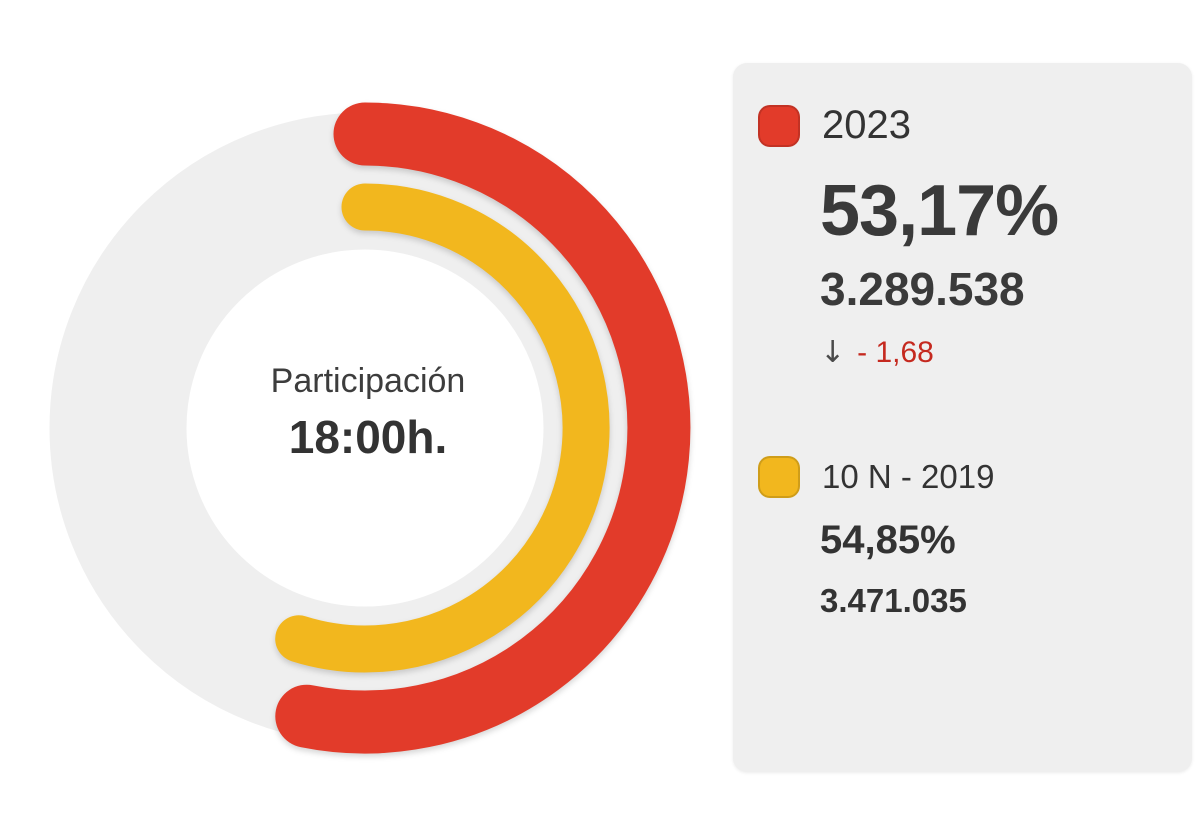 The image size is (1200, 840). What do you see at coordinates (908, 476) in the screenshot?
I see `legend-label-2019: 10 N - 2019` at bounding box center [908, 476].